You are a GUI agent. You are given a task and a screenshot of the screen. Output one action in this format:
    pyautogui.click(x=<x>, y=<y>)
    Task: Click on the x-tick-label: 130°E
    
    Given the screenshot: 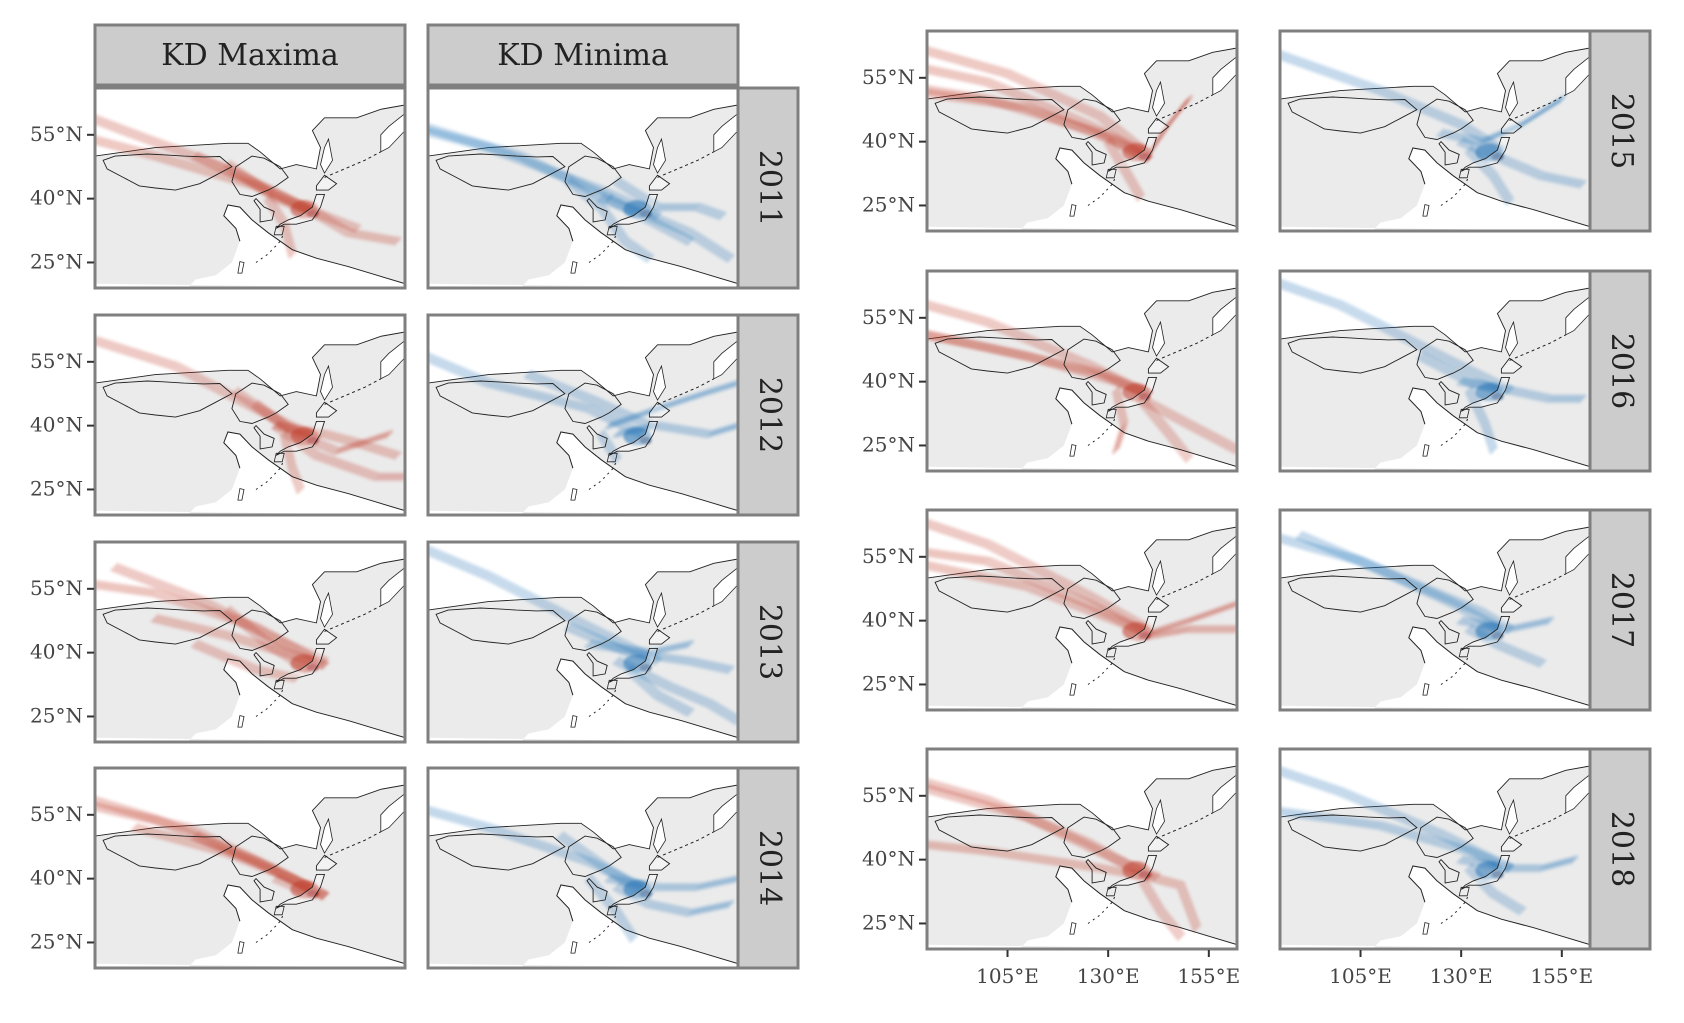 What is the action you would take?
    pyautogui.click(x=1461, y=976)
    